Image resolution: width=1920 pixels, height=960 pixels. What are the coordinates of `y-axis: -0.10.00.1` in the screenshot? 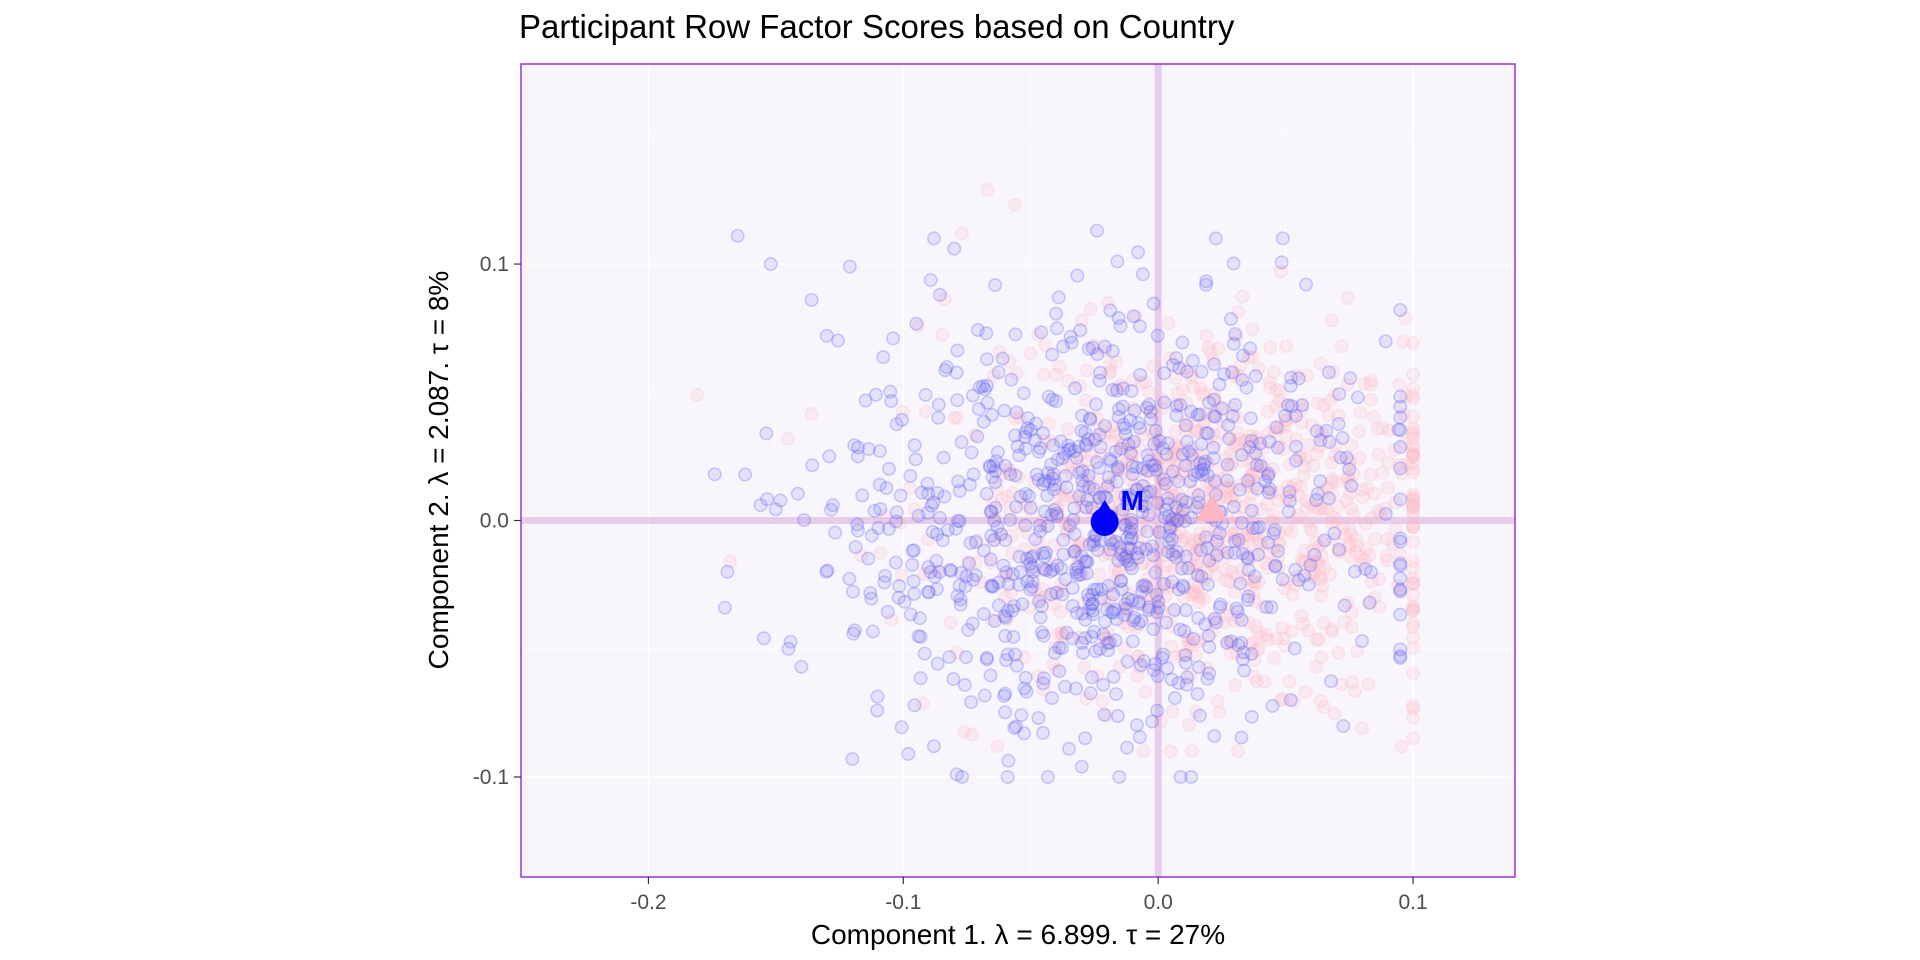 It's located at (497, 521).